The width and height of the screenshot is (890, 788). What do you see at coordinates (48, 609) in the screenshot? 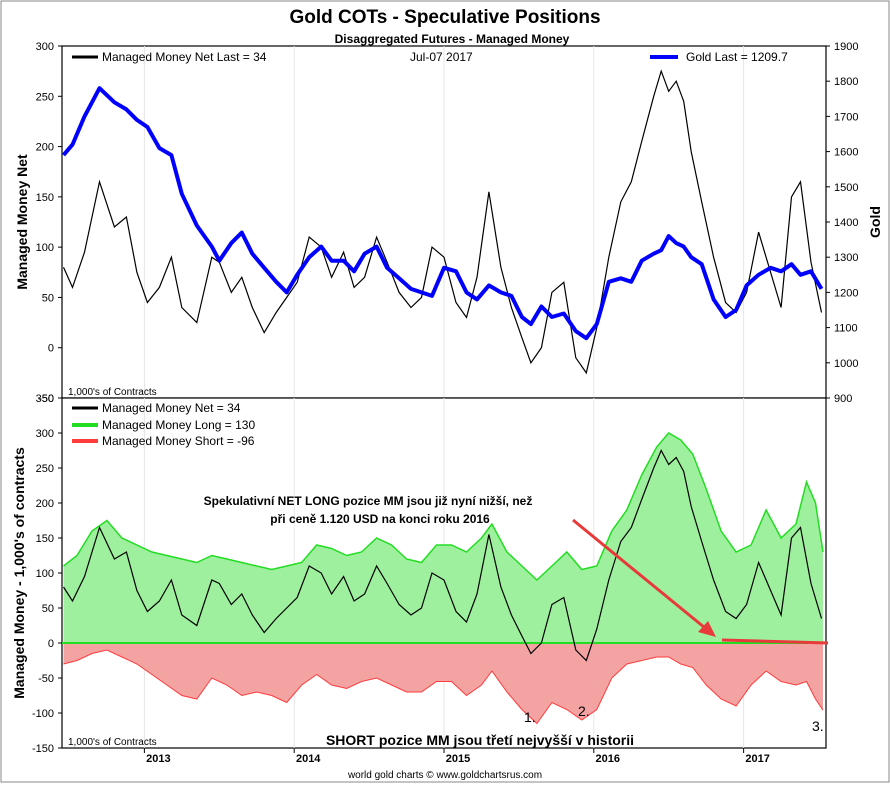
I see `bottom-tick-label: 50` at bounding box center [48, 609].